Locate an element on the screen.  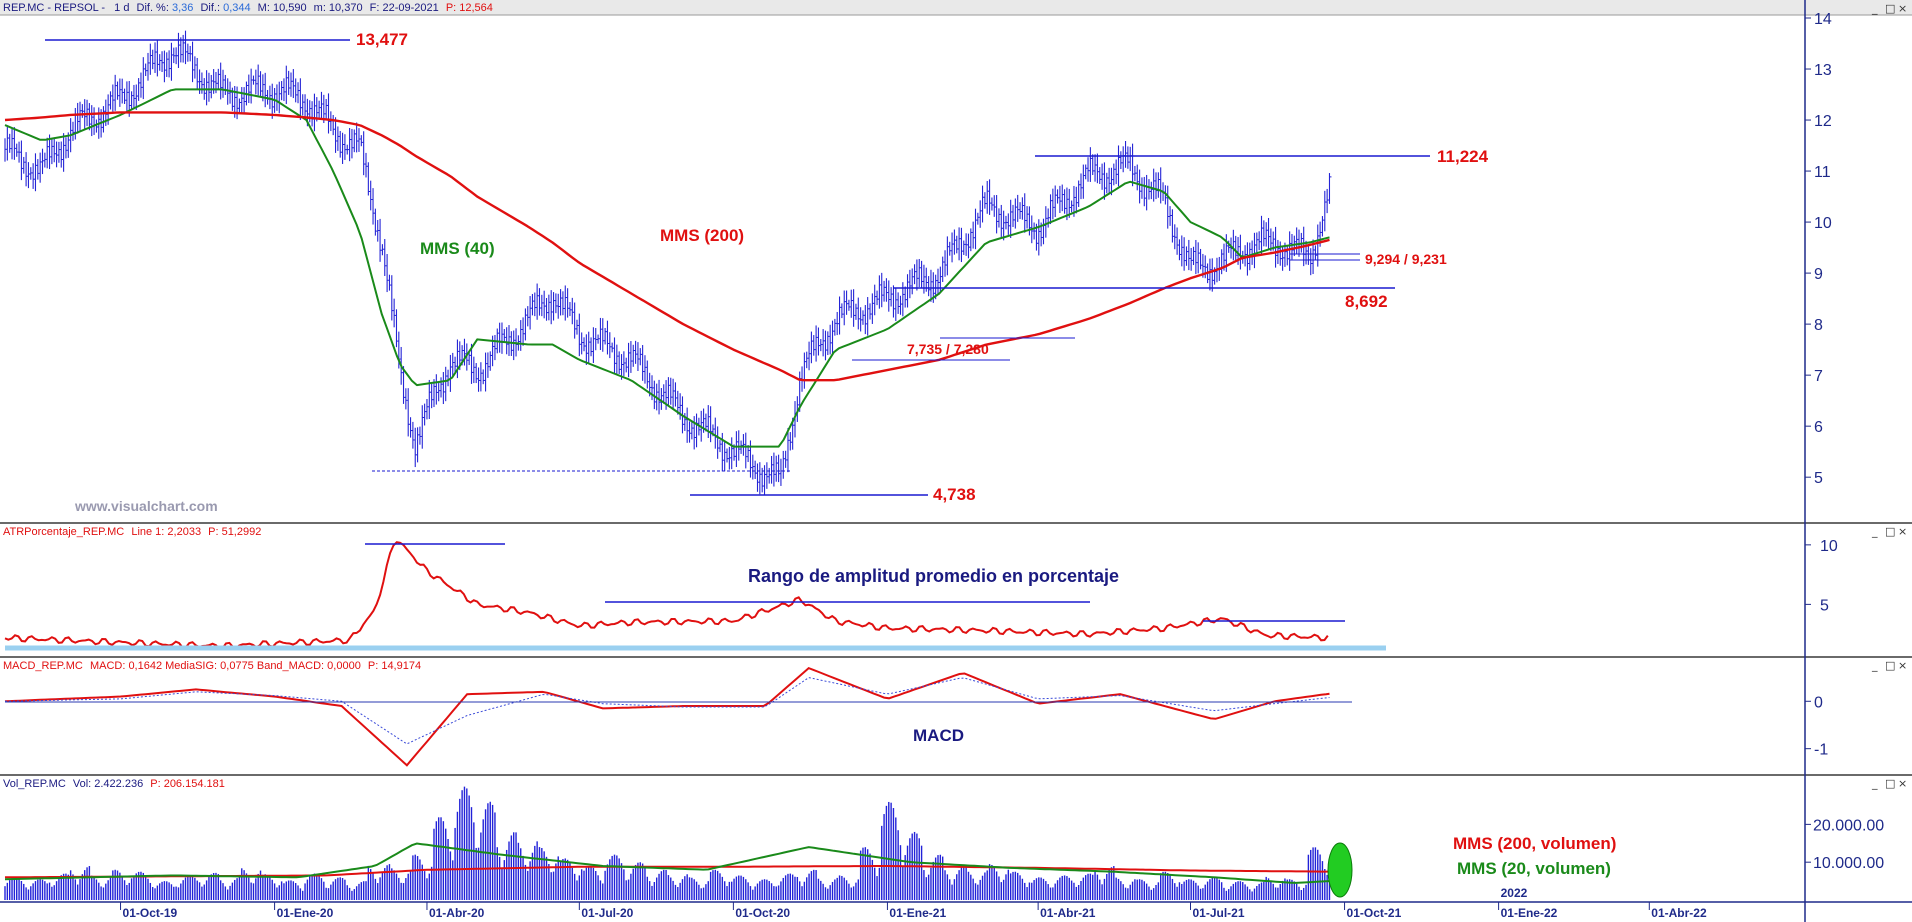
macd-window-buttons: _ □ × is located at coordinates (1889, 665).